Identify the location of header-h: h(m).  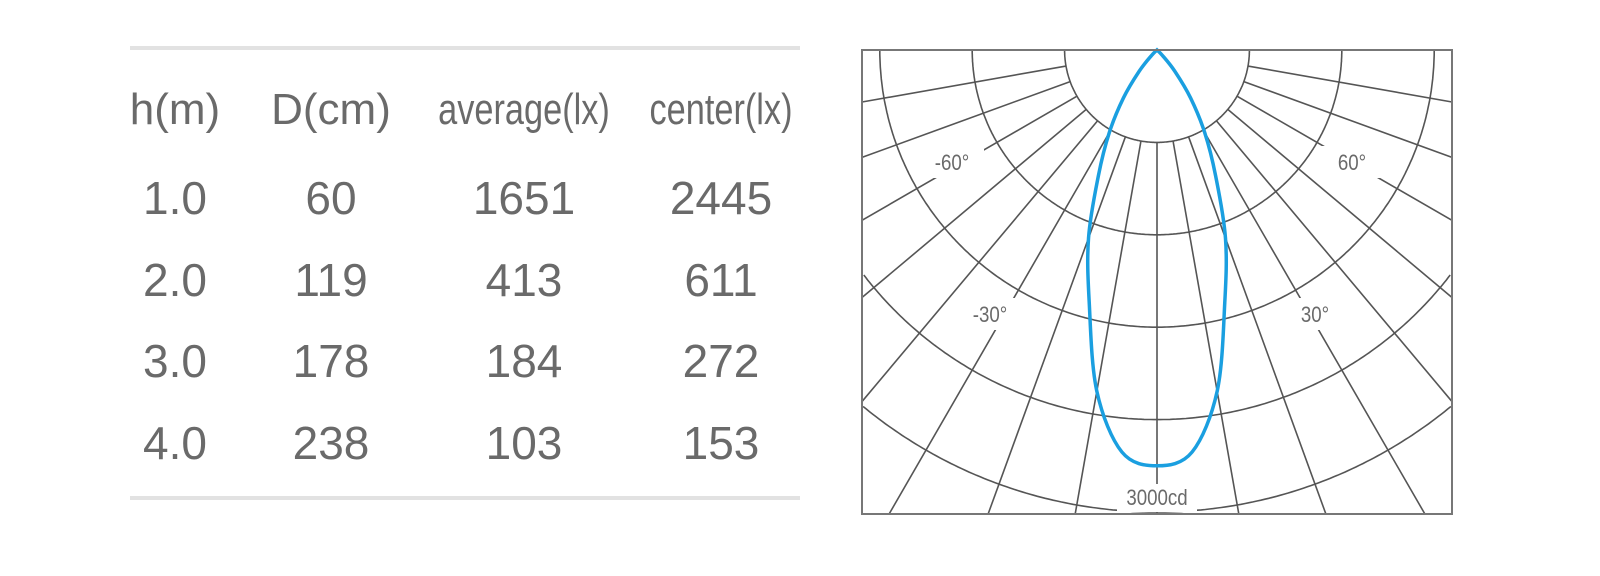
(175, 109).